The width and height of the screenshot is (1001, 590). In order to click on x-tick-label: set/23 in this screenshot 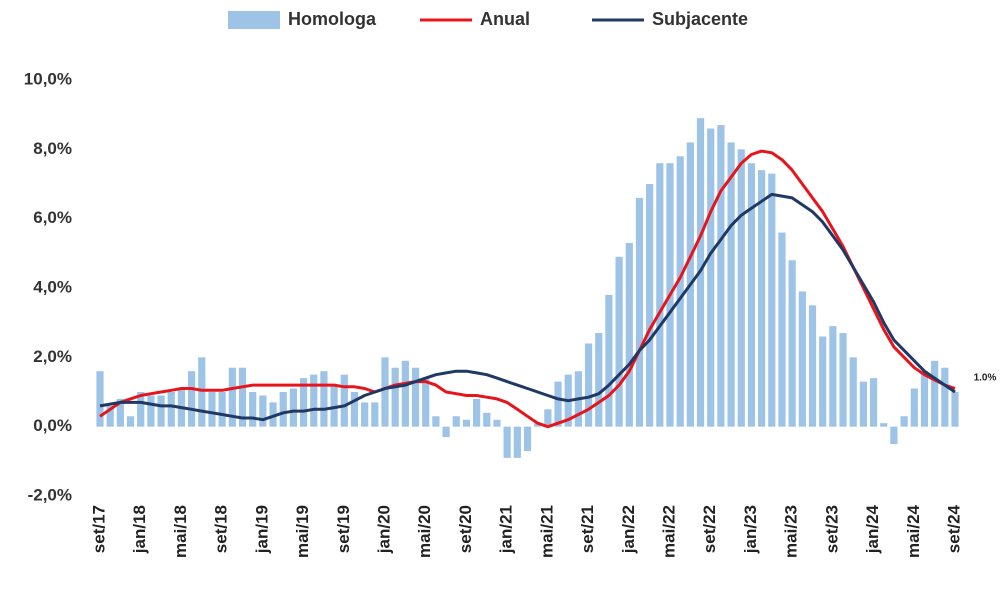, I will do `click(831, 529)`.